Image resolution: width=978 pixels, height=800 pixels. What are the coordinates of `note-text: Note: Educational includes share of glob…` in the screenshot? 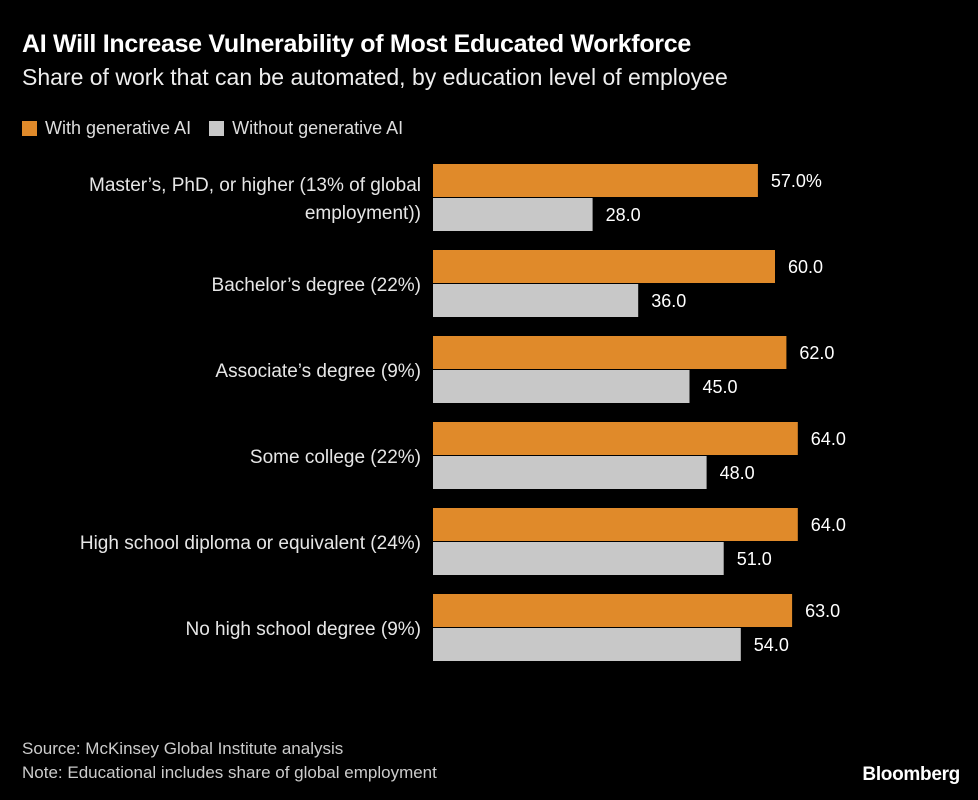 It's located at (229, 772).